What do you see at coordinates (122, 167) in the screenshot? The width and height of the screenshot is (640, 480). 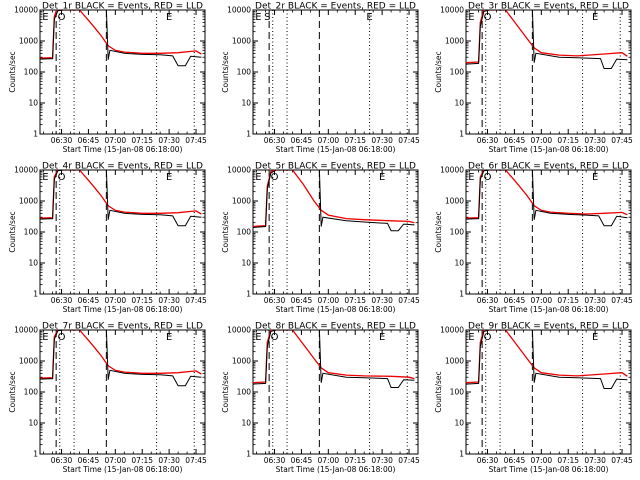 I see `panel-title: Det_4r BLACK = Events, RED = LLD` at bounding box center [122, 167].